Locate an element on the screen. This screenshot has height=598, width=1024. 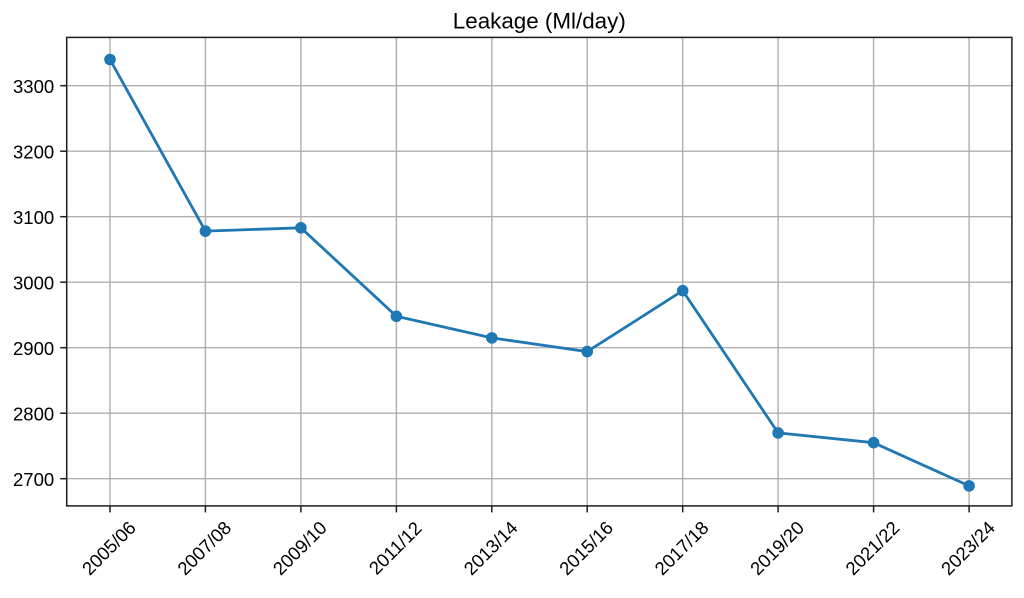
svg-text: 3200 is located at coordinates (33, 152).